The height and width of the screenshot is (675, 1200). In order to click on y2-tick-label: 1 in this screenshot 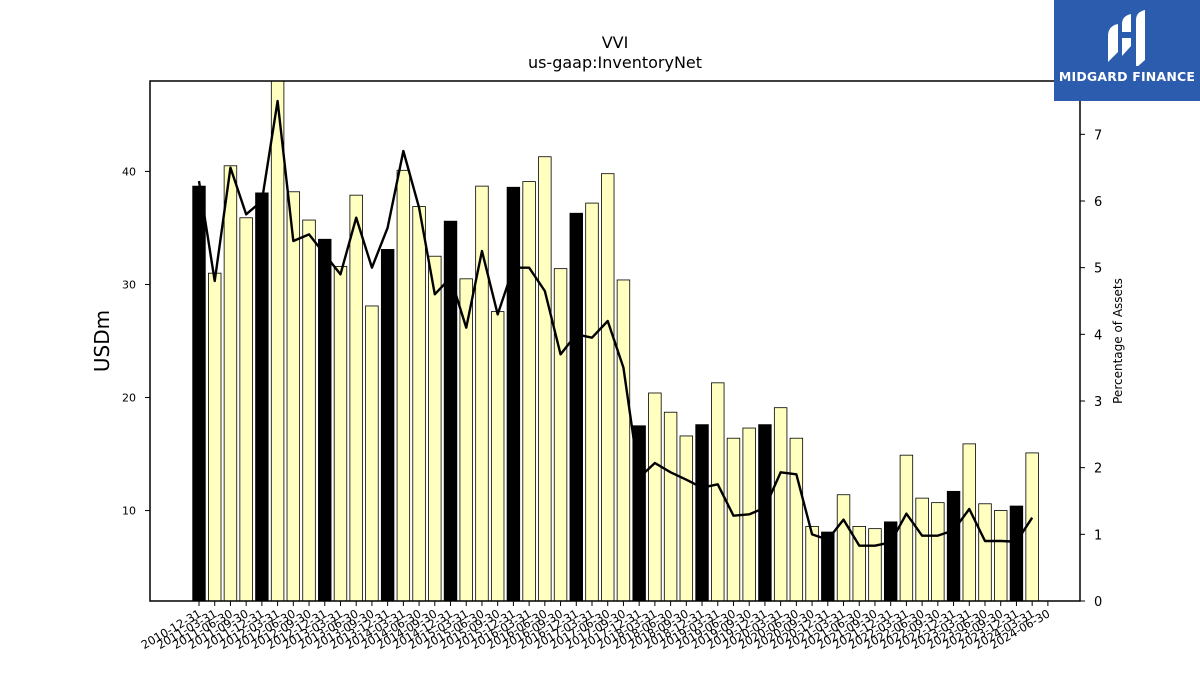, I will do `click(1098, 535)`.